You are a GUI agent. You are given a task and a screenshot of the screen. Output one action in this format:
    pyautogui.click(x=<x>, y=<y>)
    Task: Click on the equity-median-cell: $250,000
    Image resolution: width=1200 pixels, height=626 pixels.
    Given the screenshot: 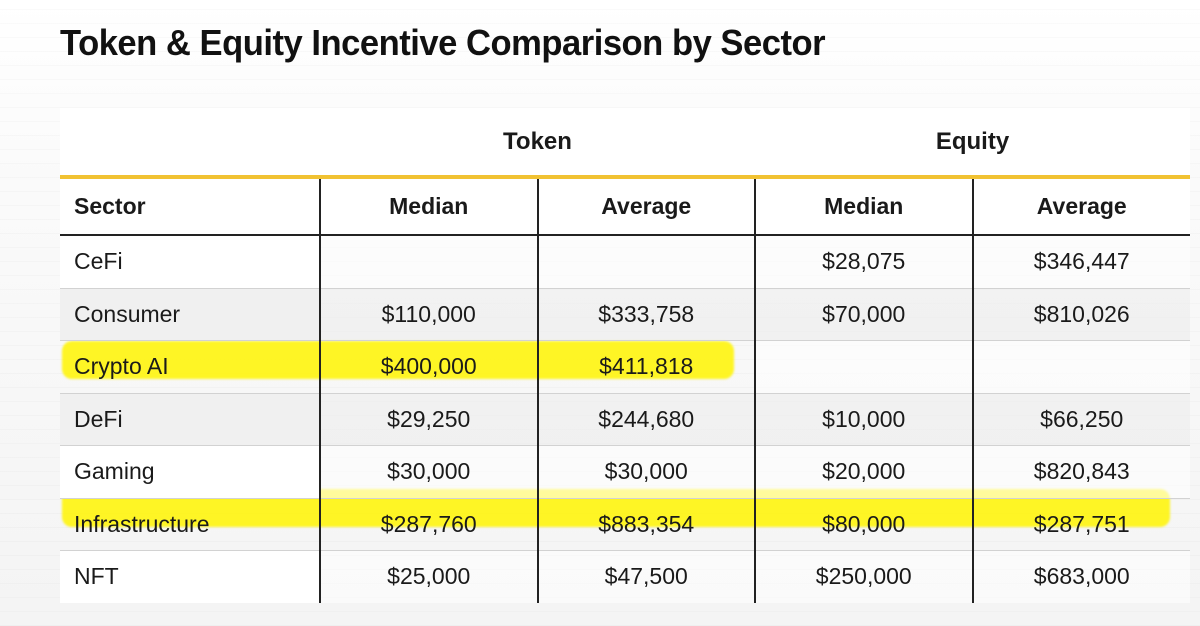 What is the action you would take?
    pyautogui.click(x=863, y=576)
    